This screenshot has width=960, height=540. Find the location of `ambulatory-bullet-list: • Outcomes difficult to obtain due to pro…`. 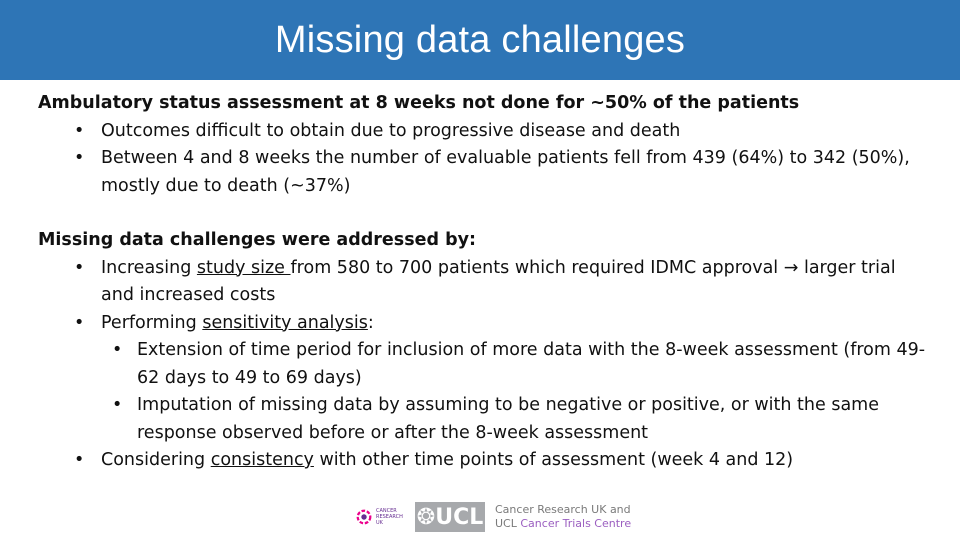

ambulatory-bullet-list: • Outcomes difficult to obtain due to pro… is located at coordinates (483, 159).